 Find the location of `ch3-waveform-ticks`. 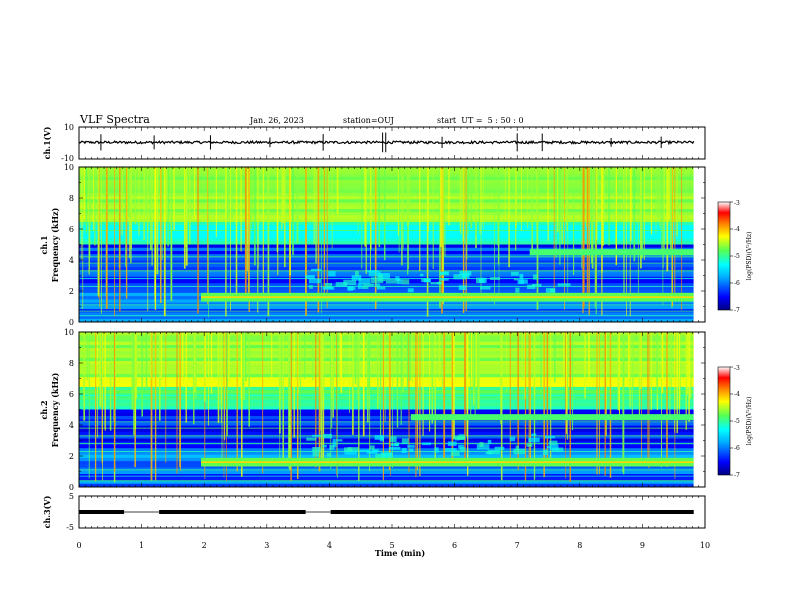

ch3-waveform-ticks is located at coordinates (392, 512).